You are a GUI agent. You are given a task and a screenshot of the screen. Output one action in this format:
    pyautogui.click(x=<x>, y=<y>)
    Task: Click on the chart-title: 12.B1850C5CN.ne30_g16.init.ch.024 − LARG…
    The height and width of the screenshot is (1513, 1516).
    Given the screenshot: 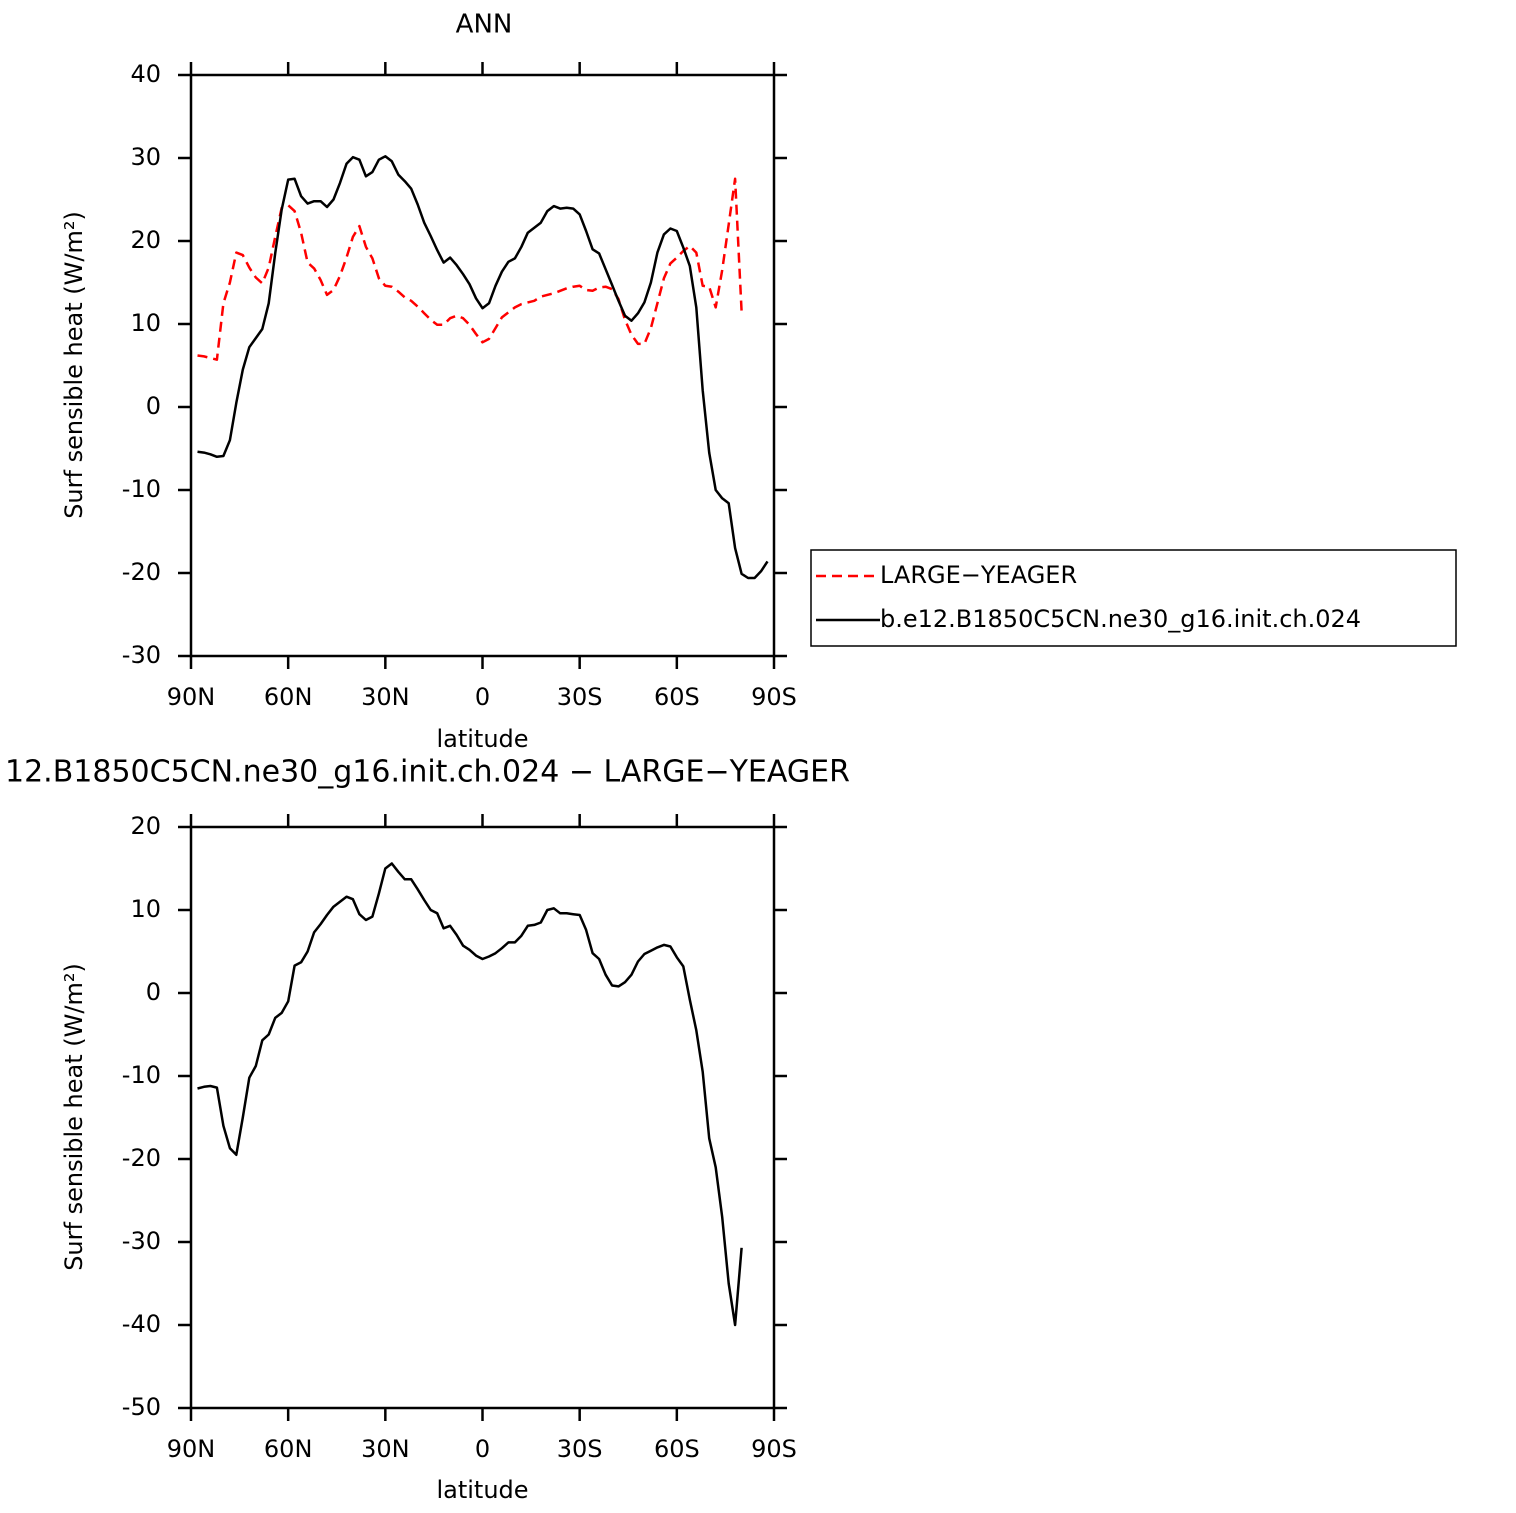 What is the action you would take?
    pyautogui.click(x=427, y=772)
    